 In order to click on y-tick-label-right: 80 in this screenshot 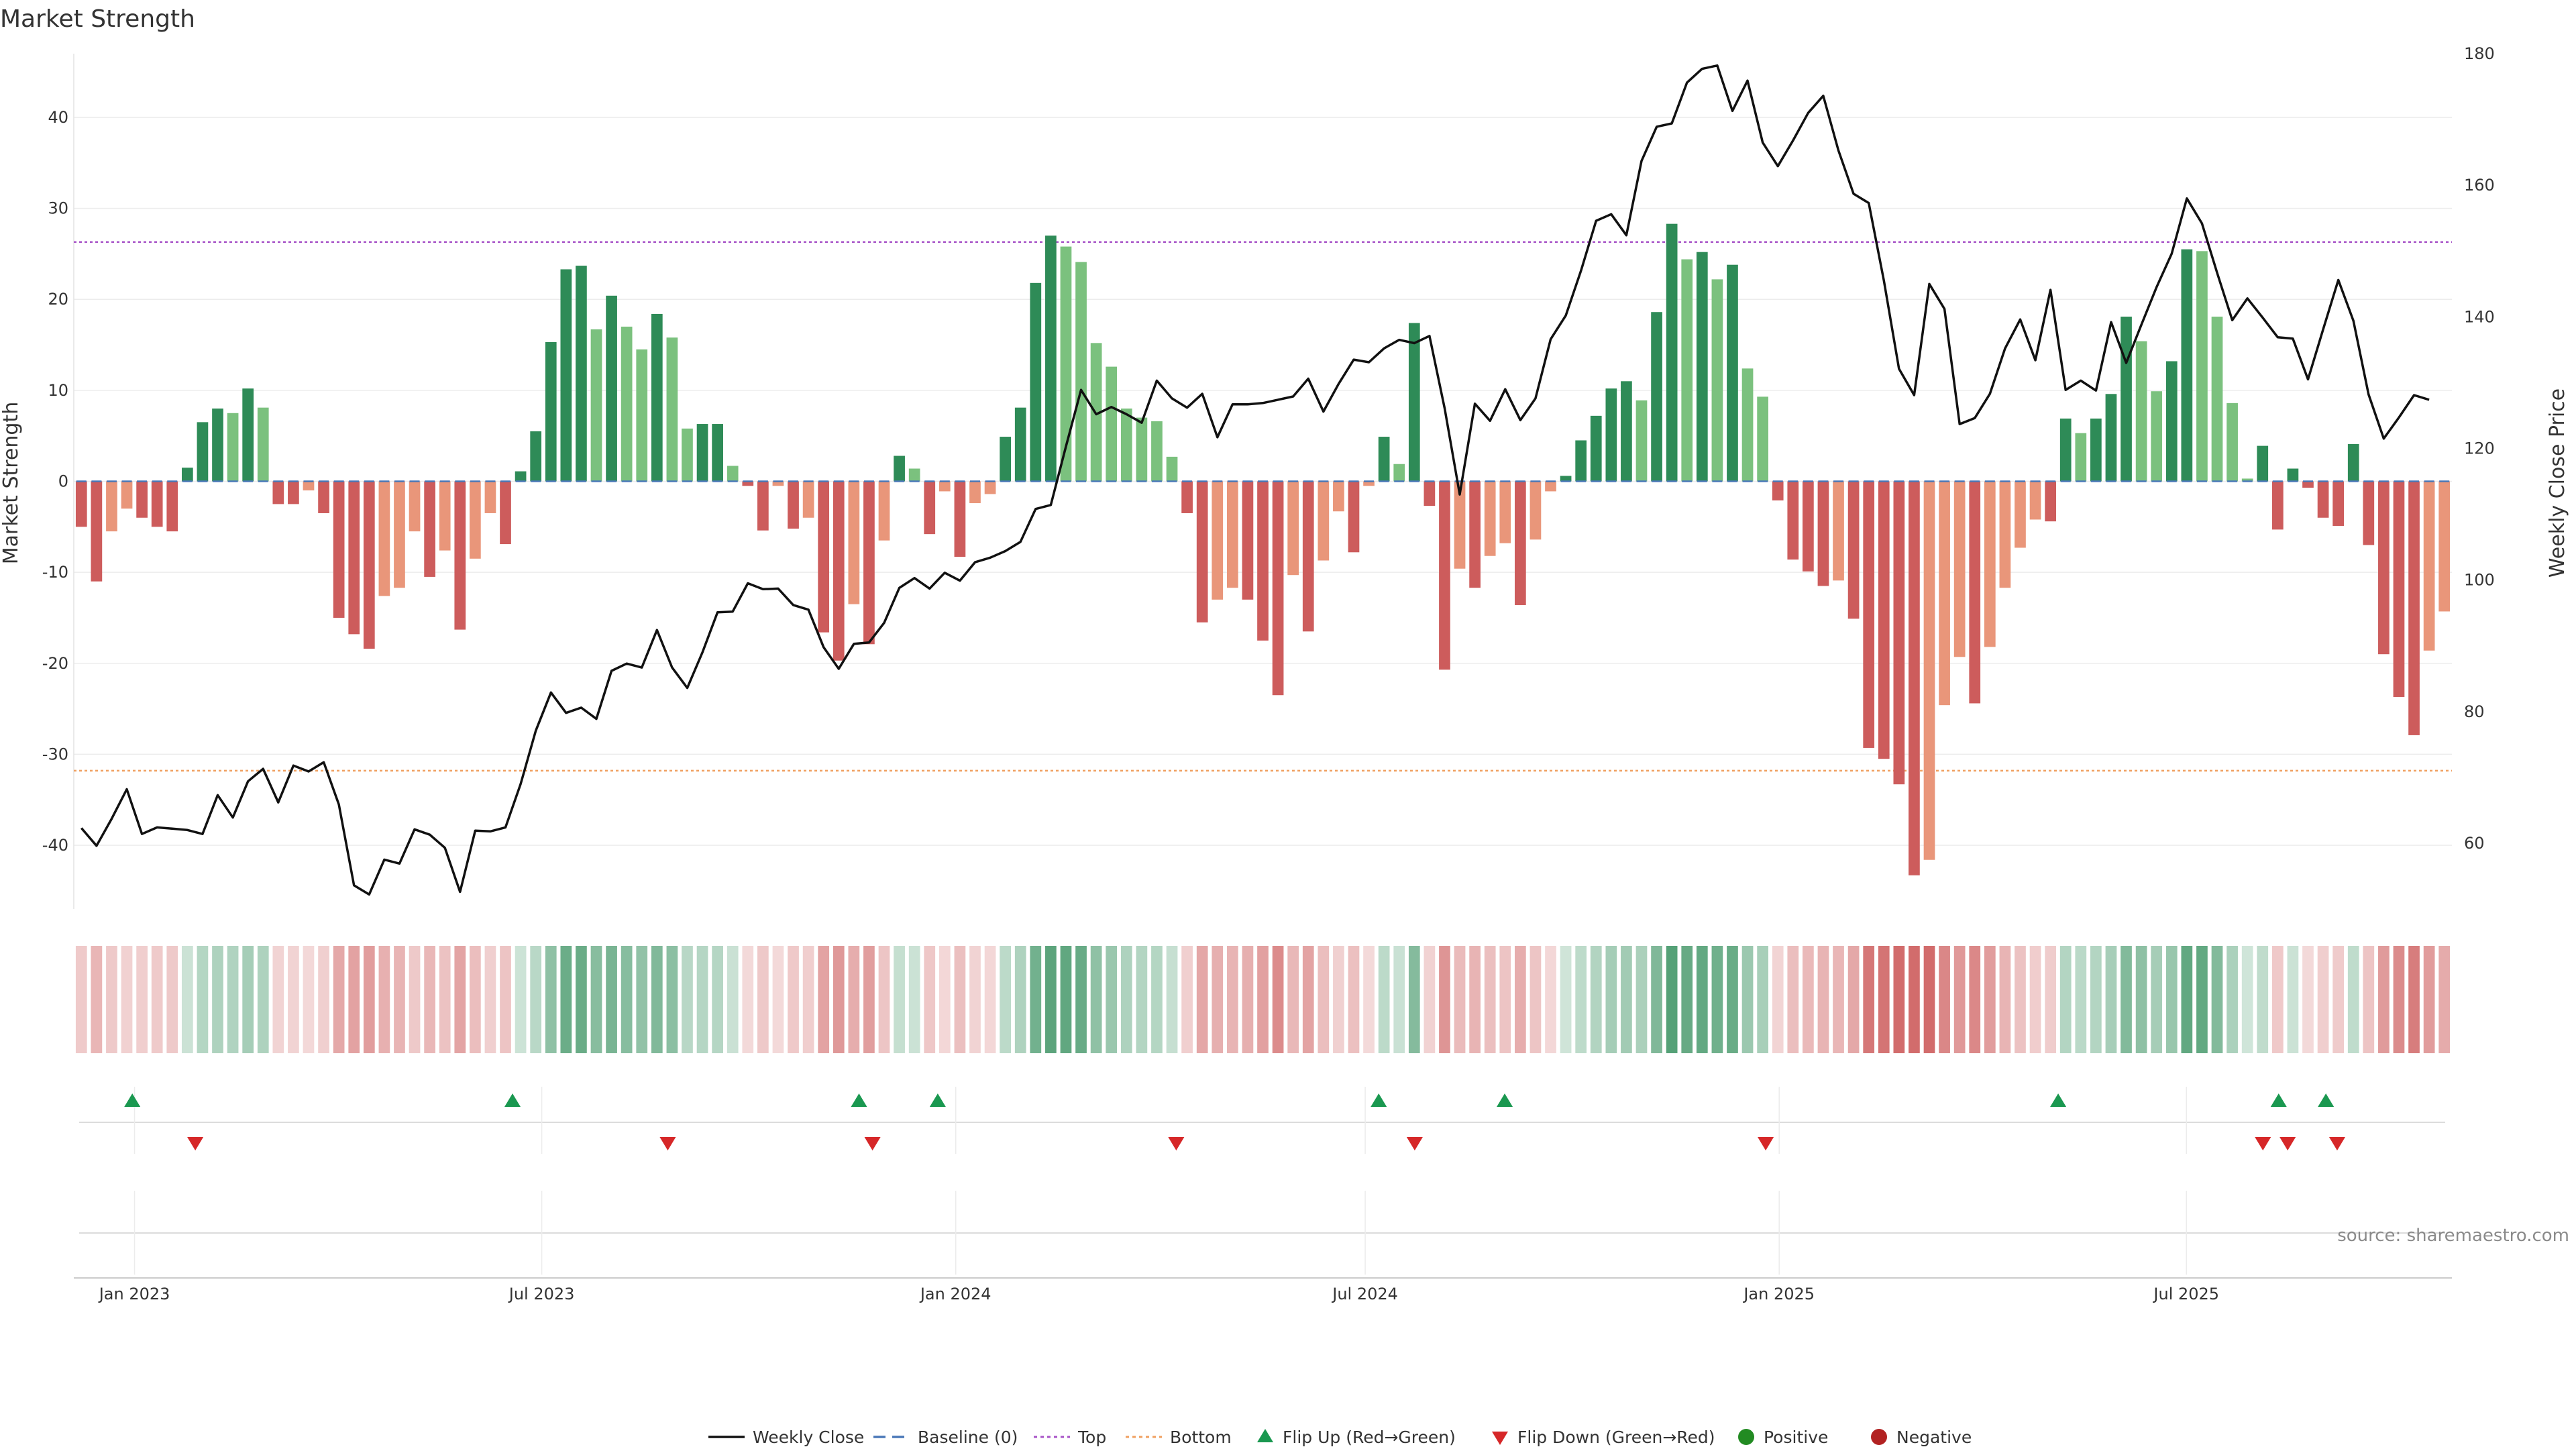, I will do `click(2474, 711)`.